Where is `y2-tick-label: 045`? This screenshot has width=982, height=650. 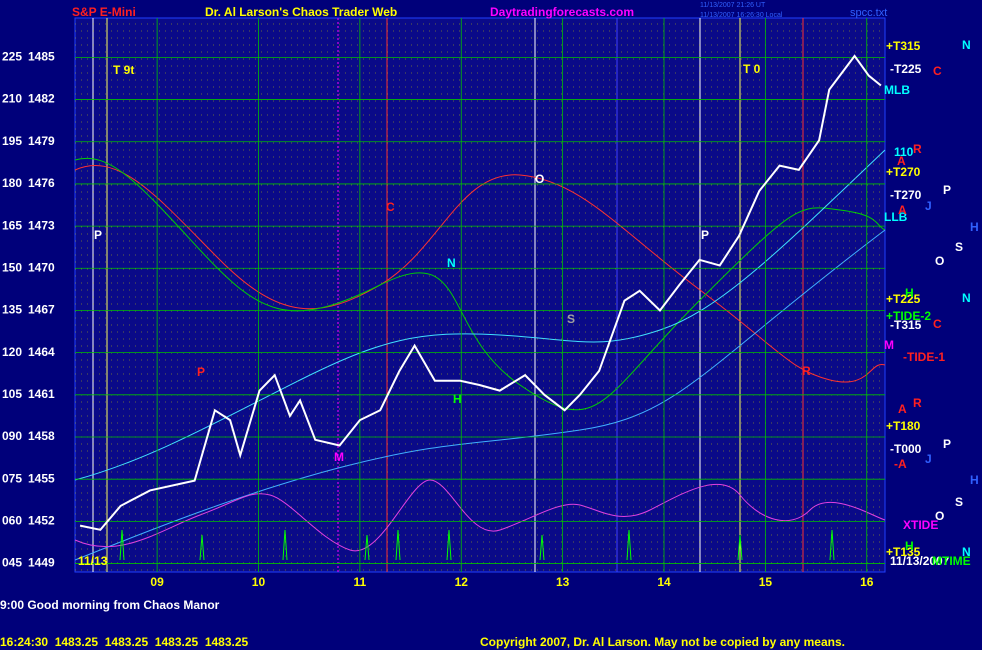
y2-tick-label: 045 is located at coordinates (12, 563).